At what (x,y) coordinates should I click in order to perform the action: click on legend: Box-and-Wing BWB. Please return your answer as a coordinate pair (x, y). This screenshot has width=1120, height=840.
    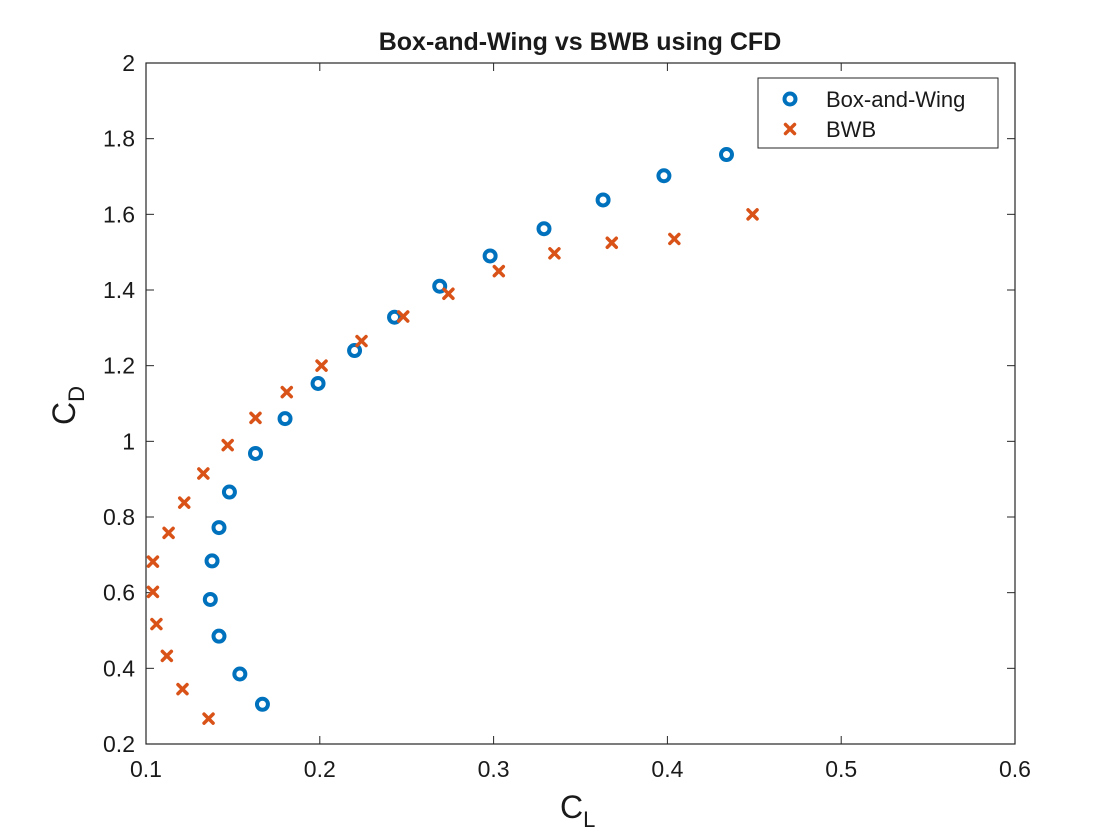
    Looking at the image, I should click on (878, 113).